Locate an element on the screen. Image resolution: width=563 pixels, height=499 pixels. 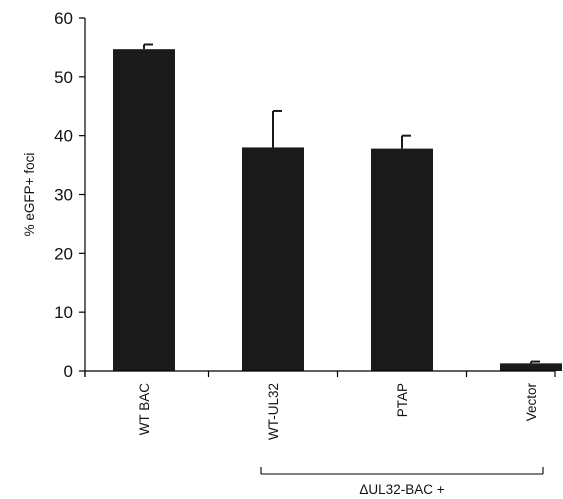
y-tick-label: 50 is located at coordinates (63, 77).